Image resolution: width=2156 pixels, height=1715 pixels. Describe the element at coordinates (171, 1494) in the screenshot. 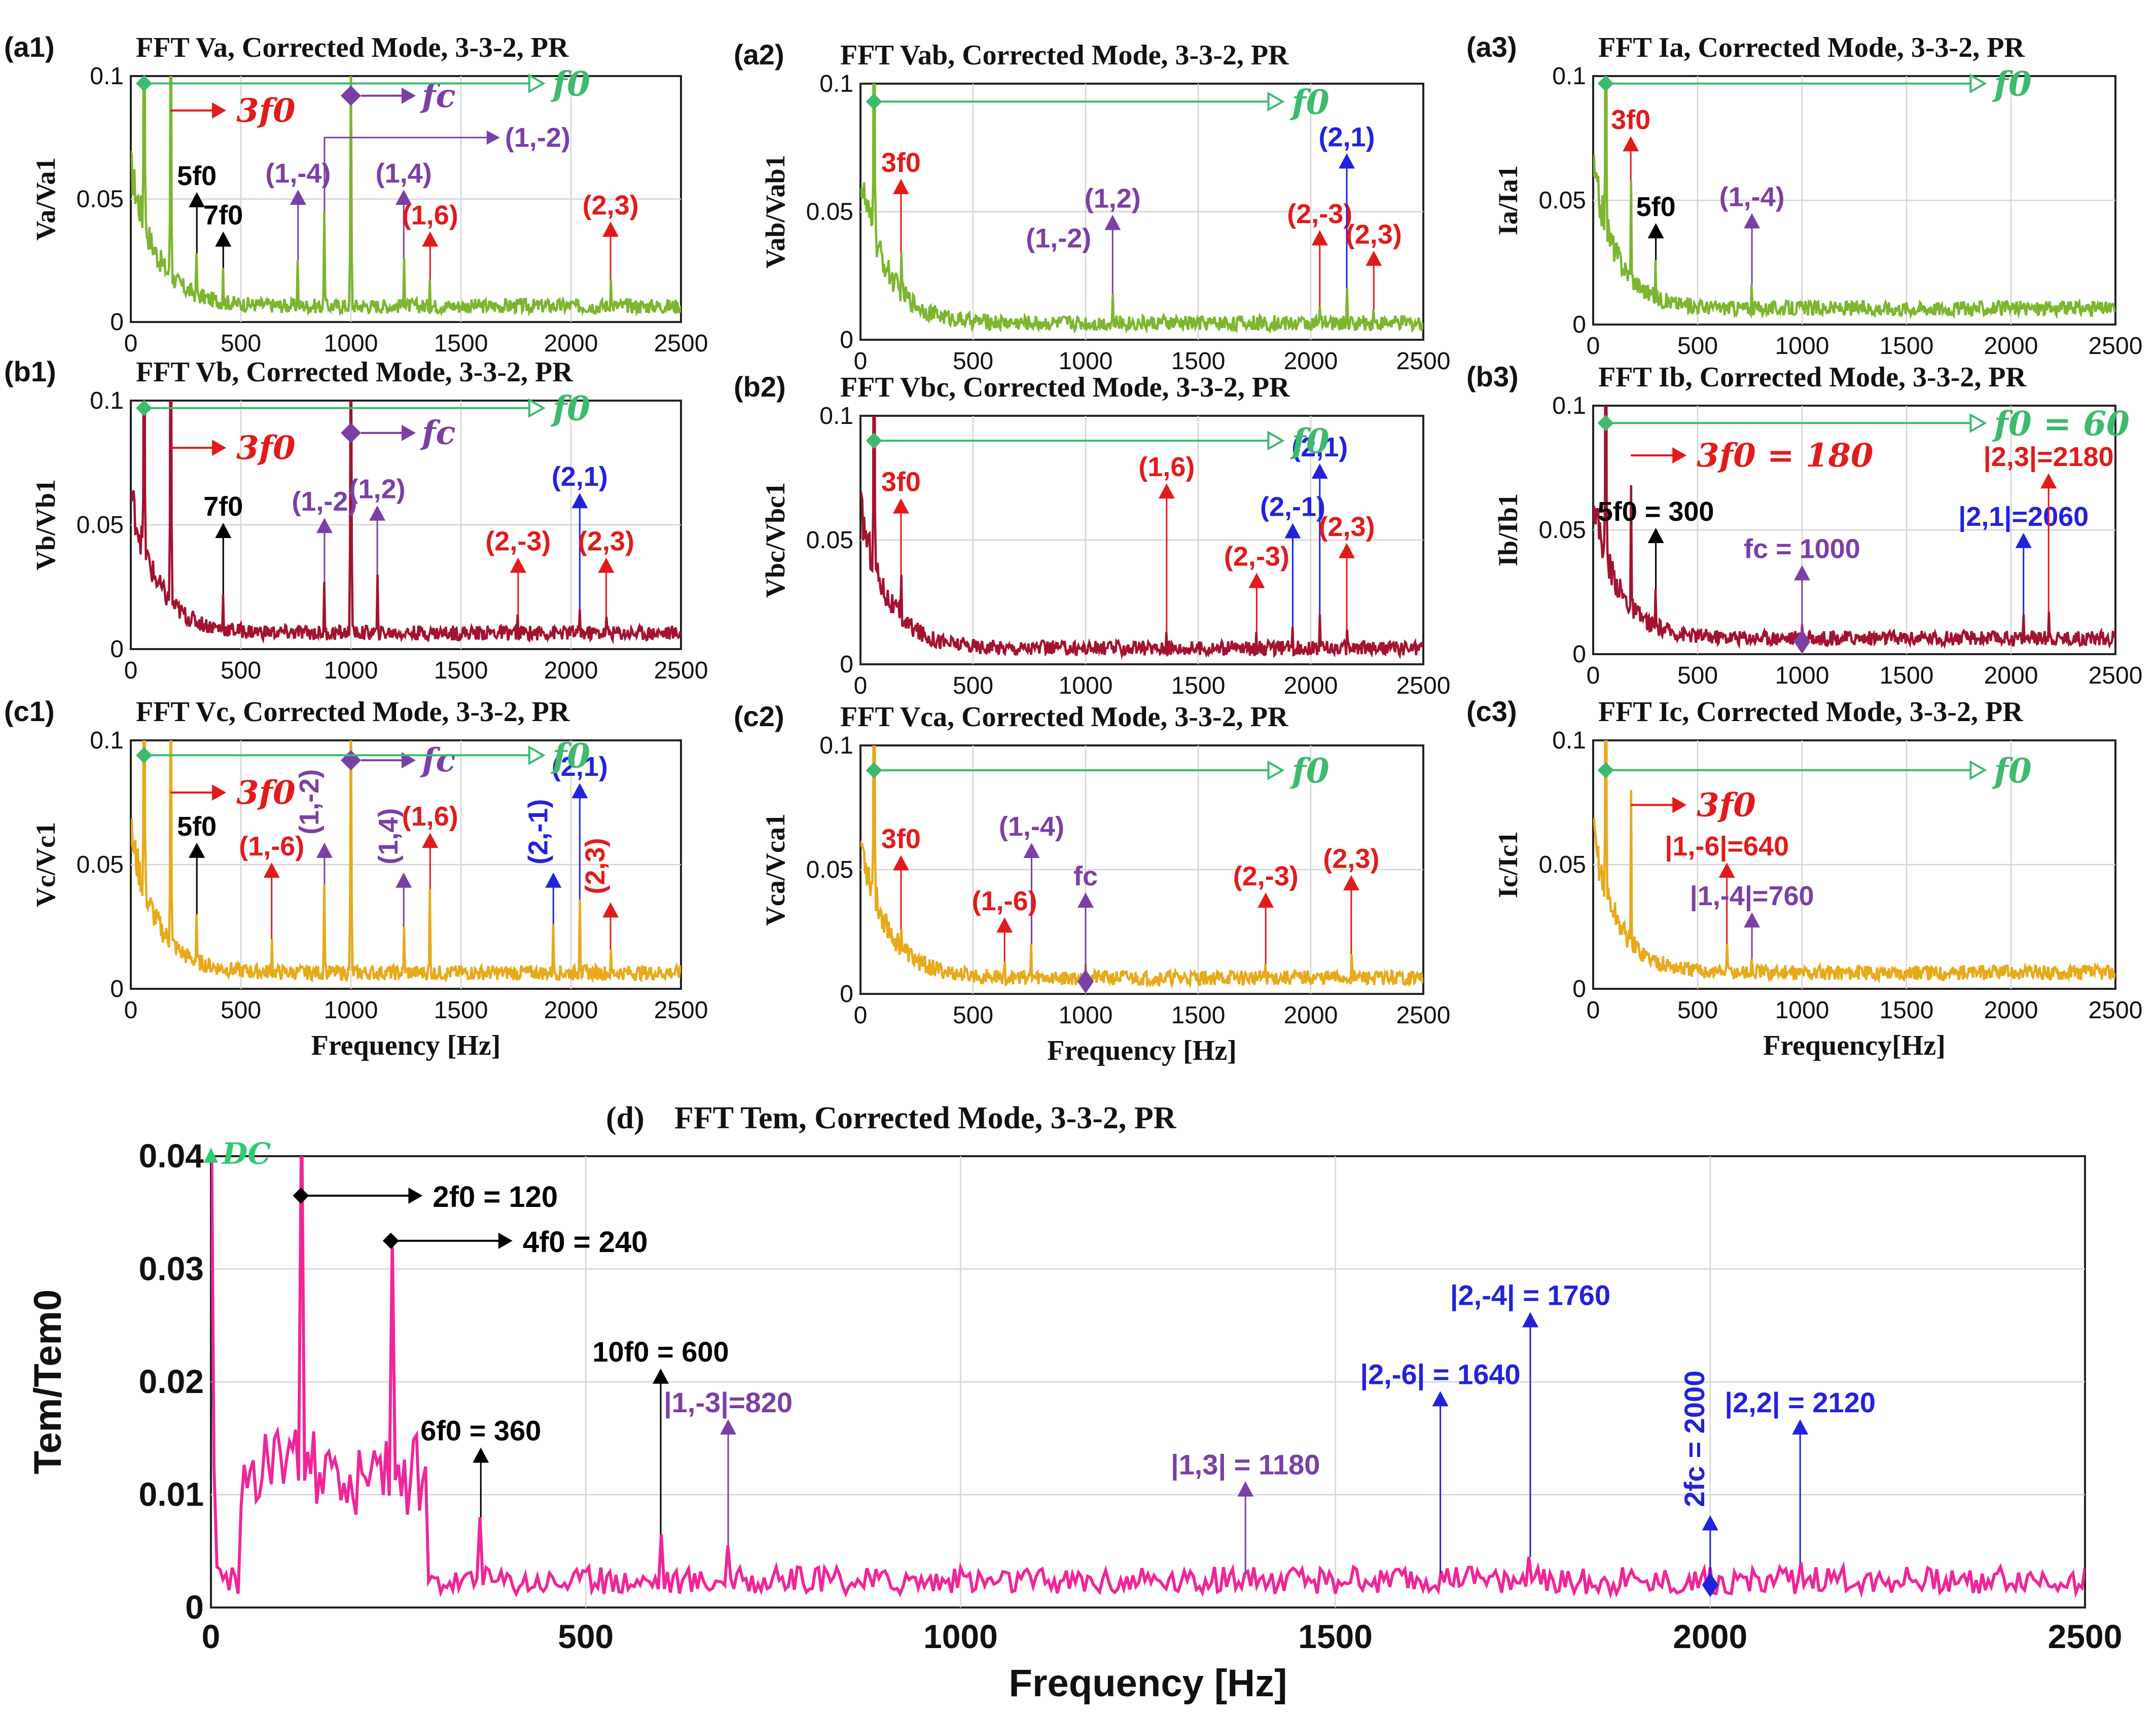

I see `y-tick-label: 0.01` at that location.